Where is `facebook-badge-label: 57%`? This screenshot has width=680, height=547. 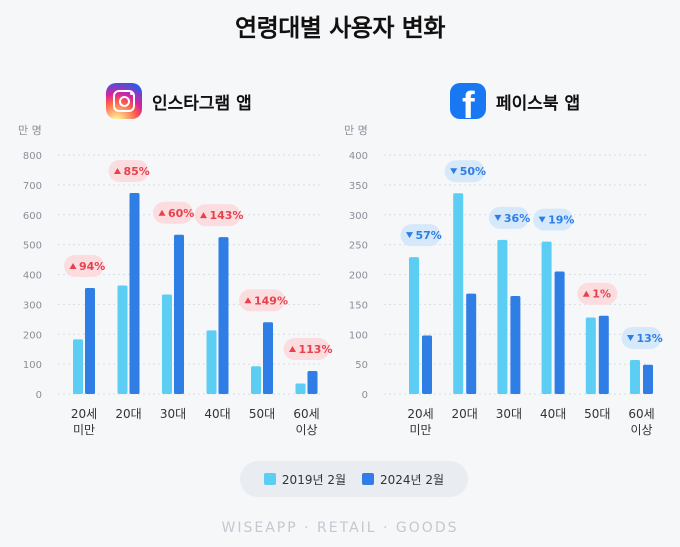 facebook-badge-label: 57% is located at coordinates (429, 235).